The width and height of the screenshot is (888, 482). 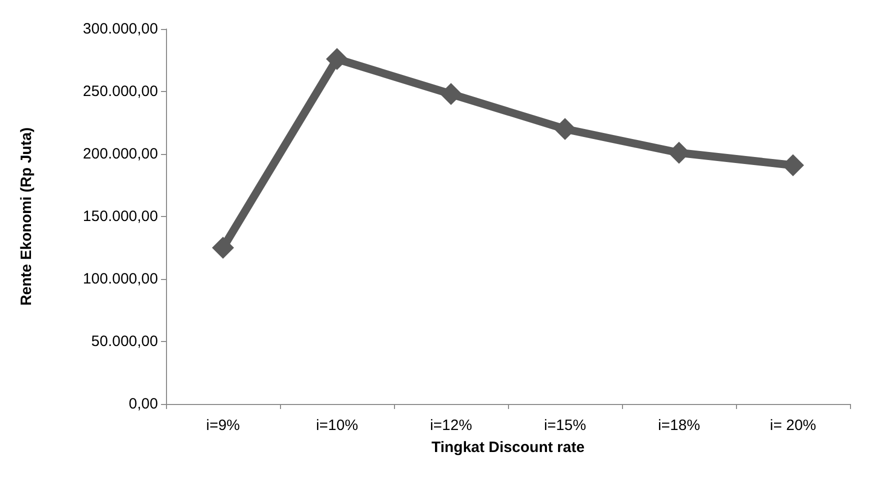 What do you see at coordinates (120, 29) in the screenshot?
I see `y-tick-label: 300.000,00` at bounding box center [120, 29].